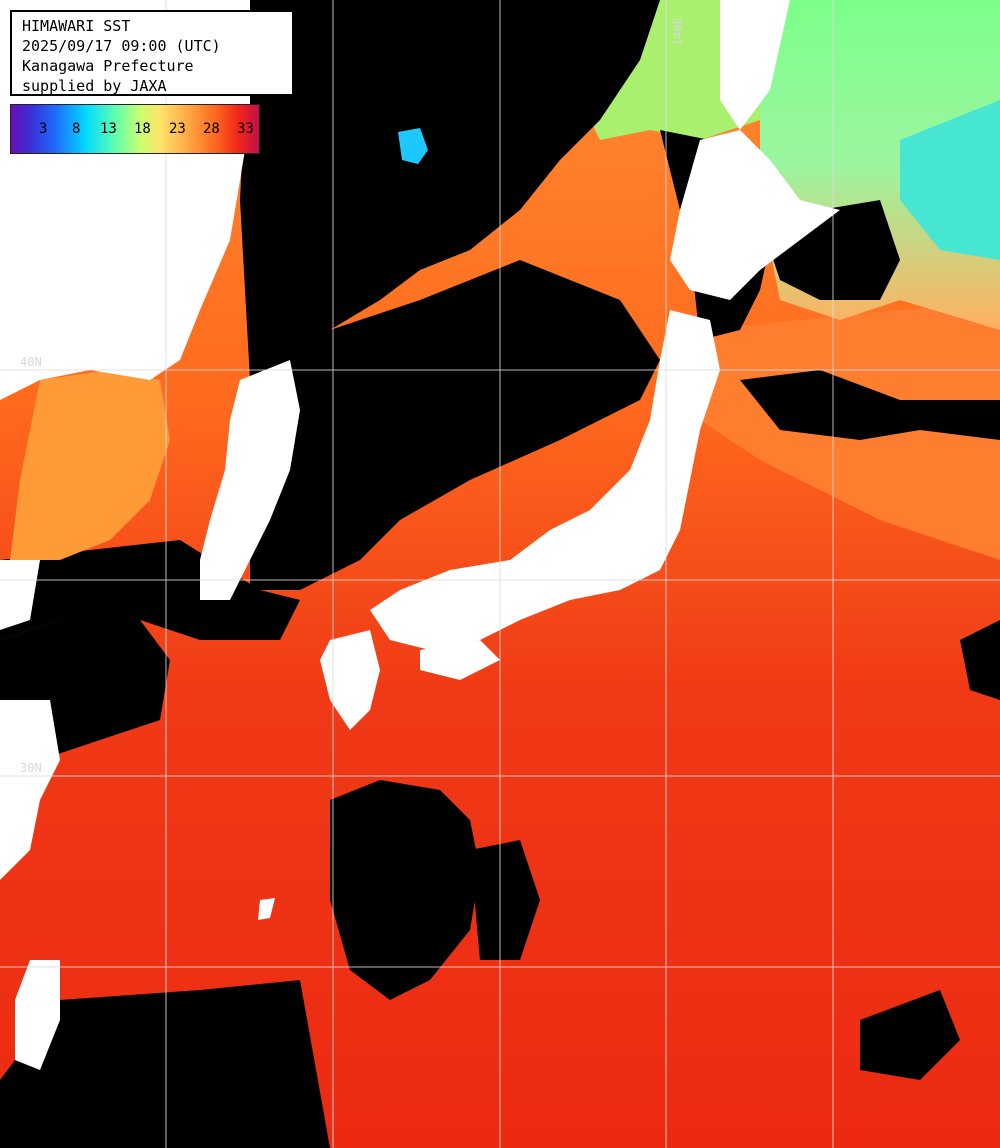  Describe the element at coordinates (545, 480) in the screenshot. I see `honshu` at that location.